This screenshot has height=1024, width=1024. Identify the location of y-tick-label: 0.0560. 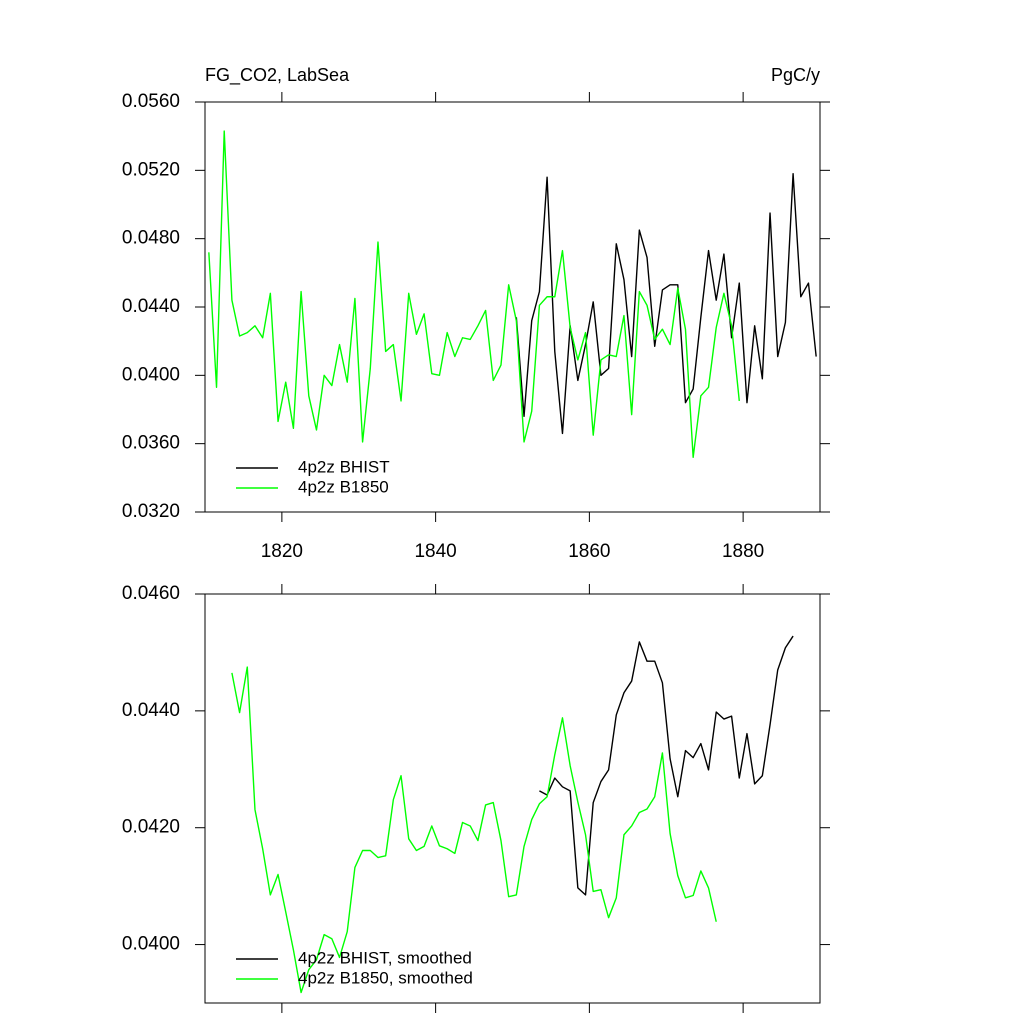
(151, 101).